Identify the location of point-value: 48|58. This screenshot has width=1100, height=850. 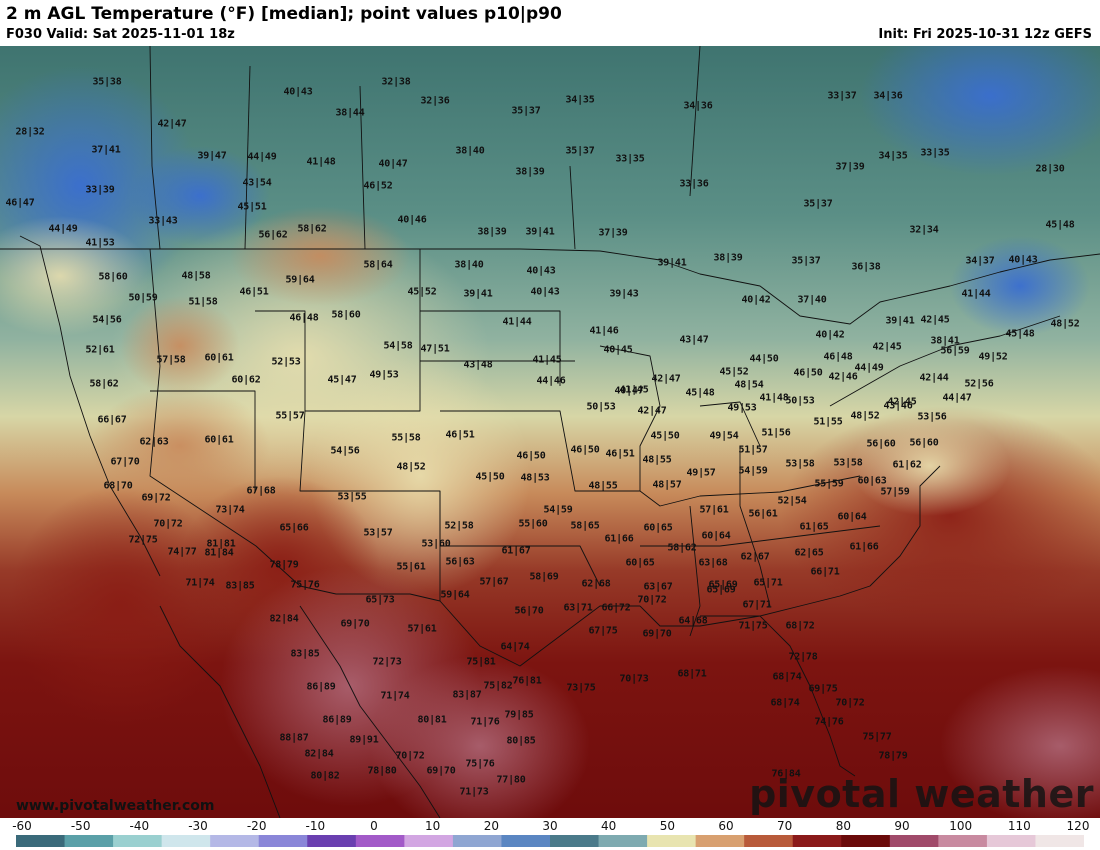
(196, 276).